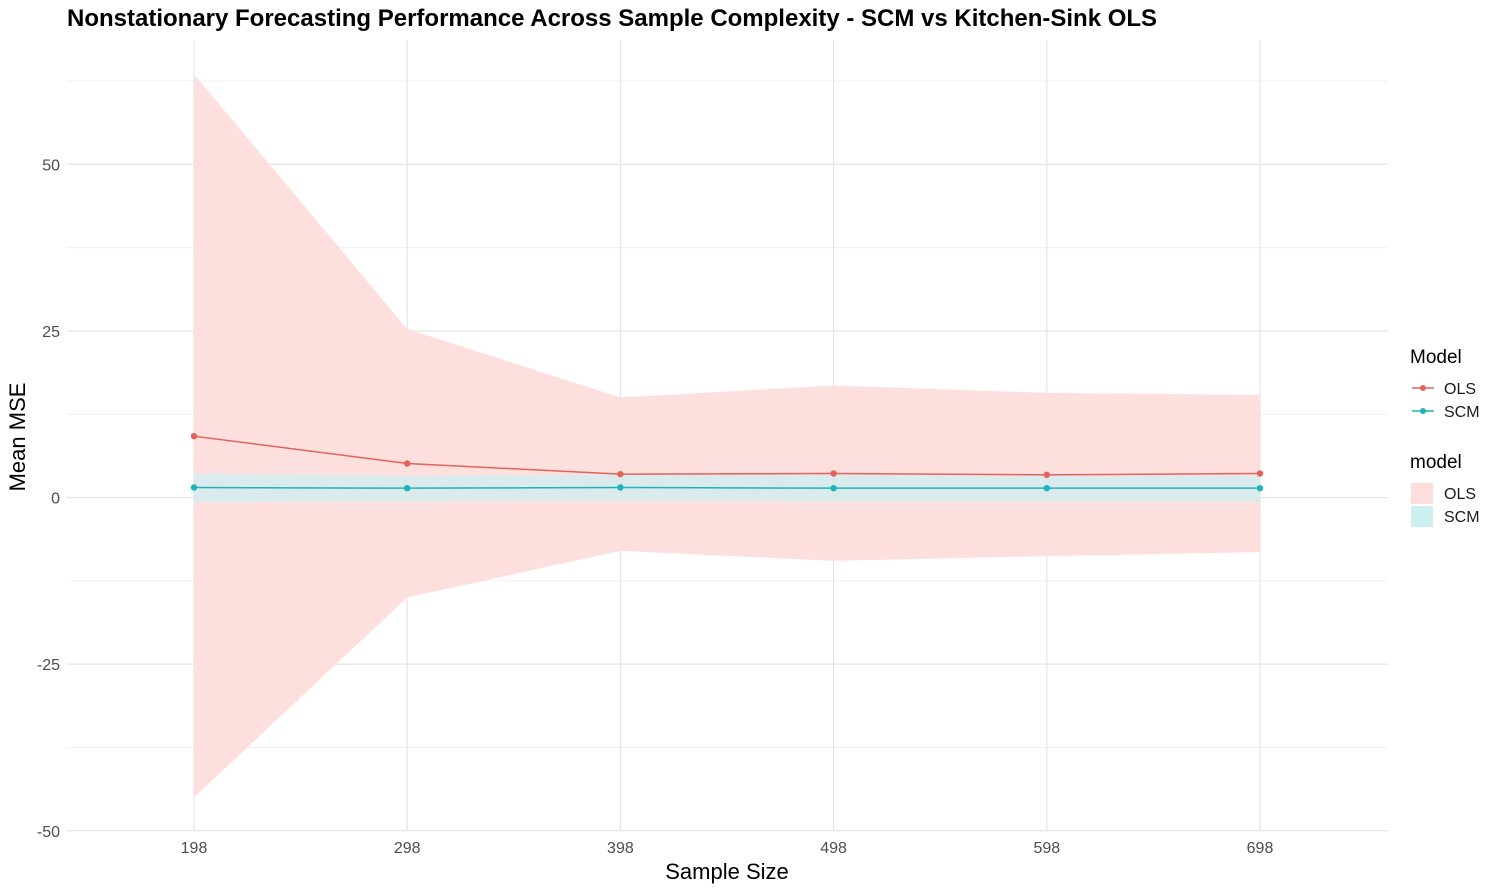  What do you see at coordinates (48, 665) in the screenshot?
I see `y-tick-label: -25` at bounding box center [48, 665].